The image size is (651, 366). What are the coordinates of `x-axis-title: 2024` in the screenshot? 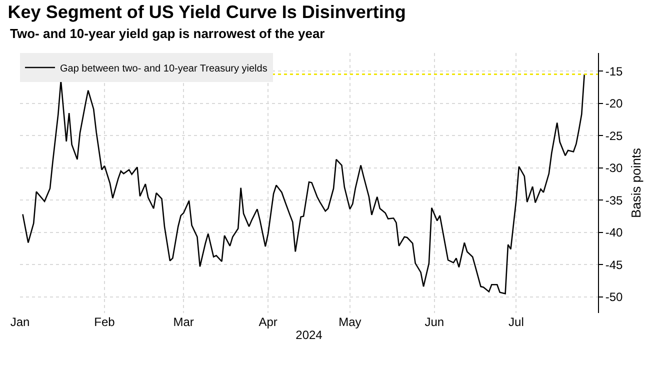 It's located at (309, 335).